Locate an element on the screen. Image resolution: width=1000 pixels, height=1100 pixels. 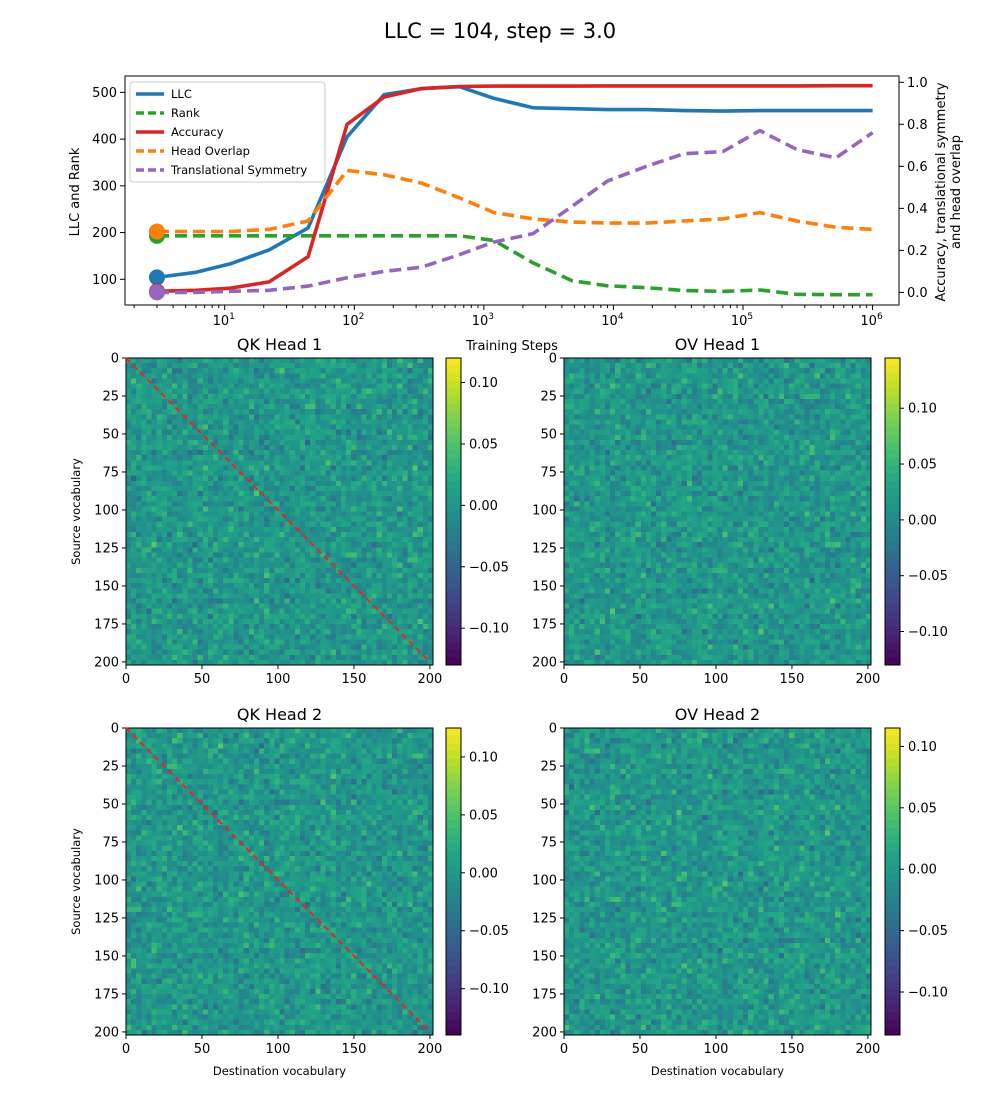
chart-ylabel-left: LLC and Rank is located at coordinates (75, 191).